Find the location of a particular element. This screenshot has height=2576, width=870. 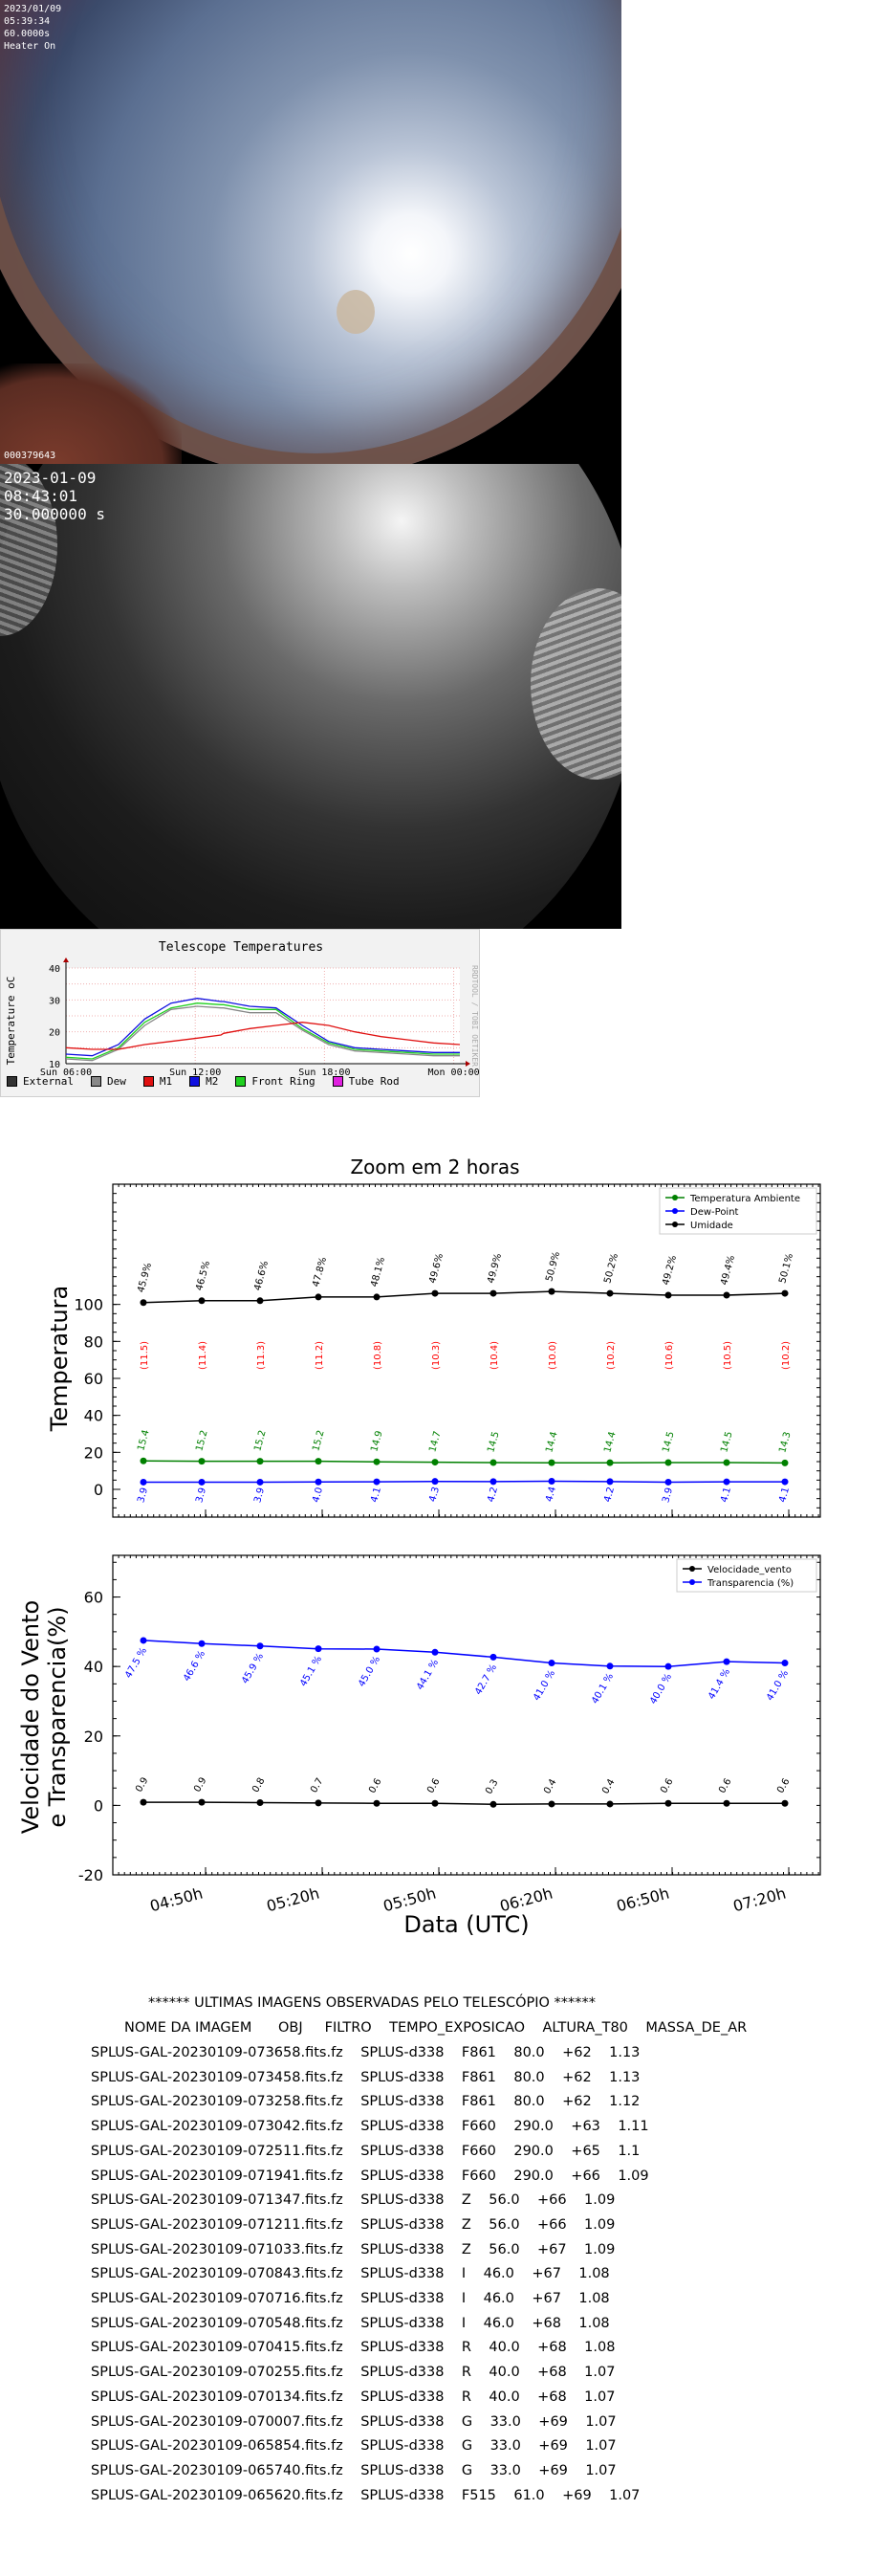

zoom-chart-title: Zoom em 2 horas is located at coordinates (435, 1167).